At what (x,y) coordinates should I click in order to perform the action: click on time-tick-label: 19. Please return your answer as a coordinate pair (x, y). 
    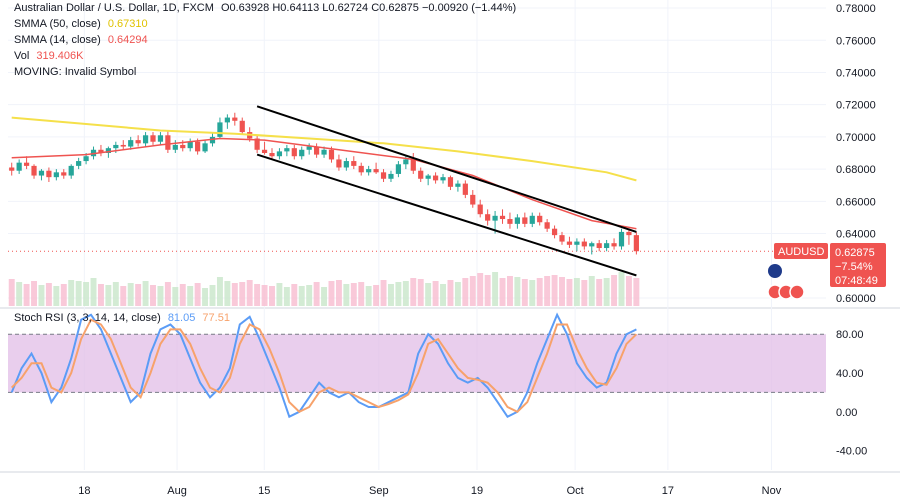
    Looking at the image, I should click on (477, 491).